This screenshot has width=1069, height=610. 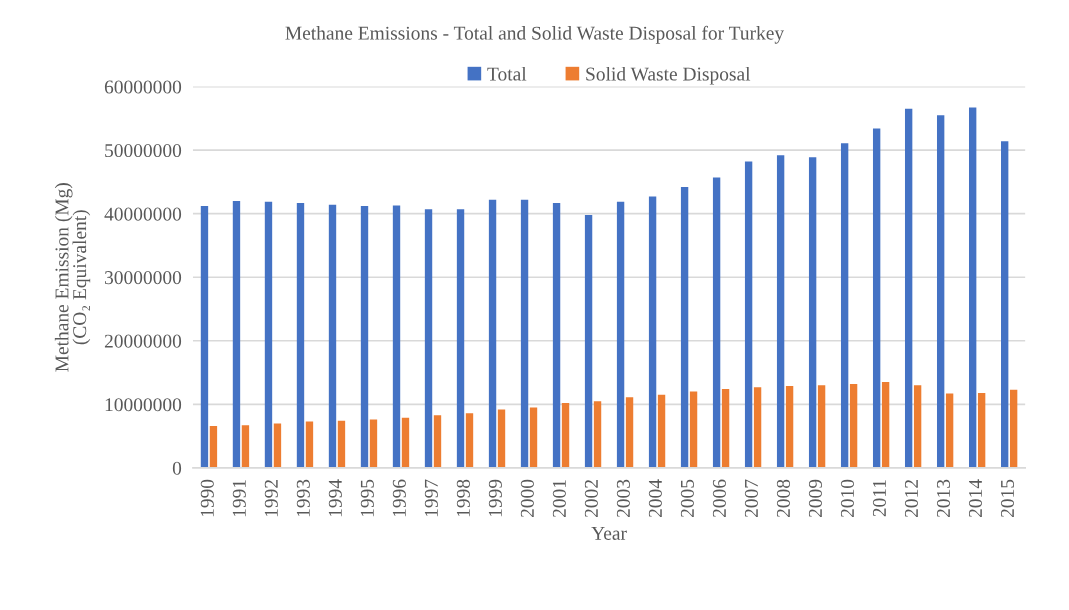 What do you see at coordinates (623, 498) in the screenshot?
I see `x-tick-label: 2003` at bounding box center [623, 498].